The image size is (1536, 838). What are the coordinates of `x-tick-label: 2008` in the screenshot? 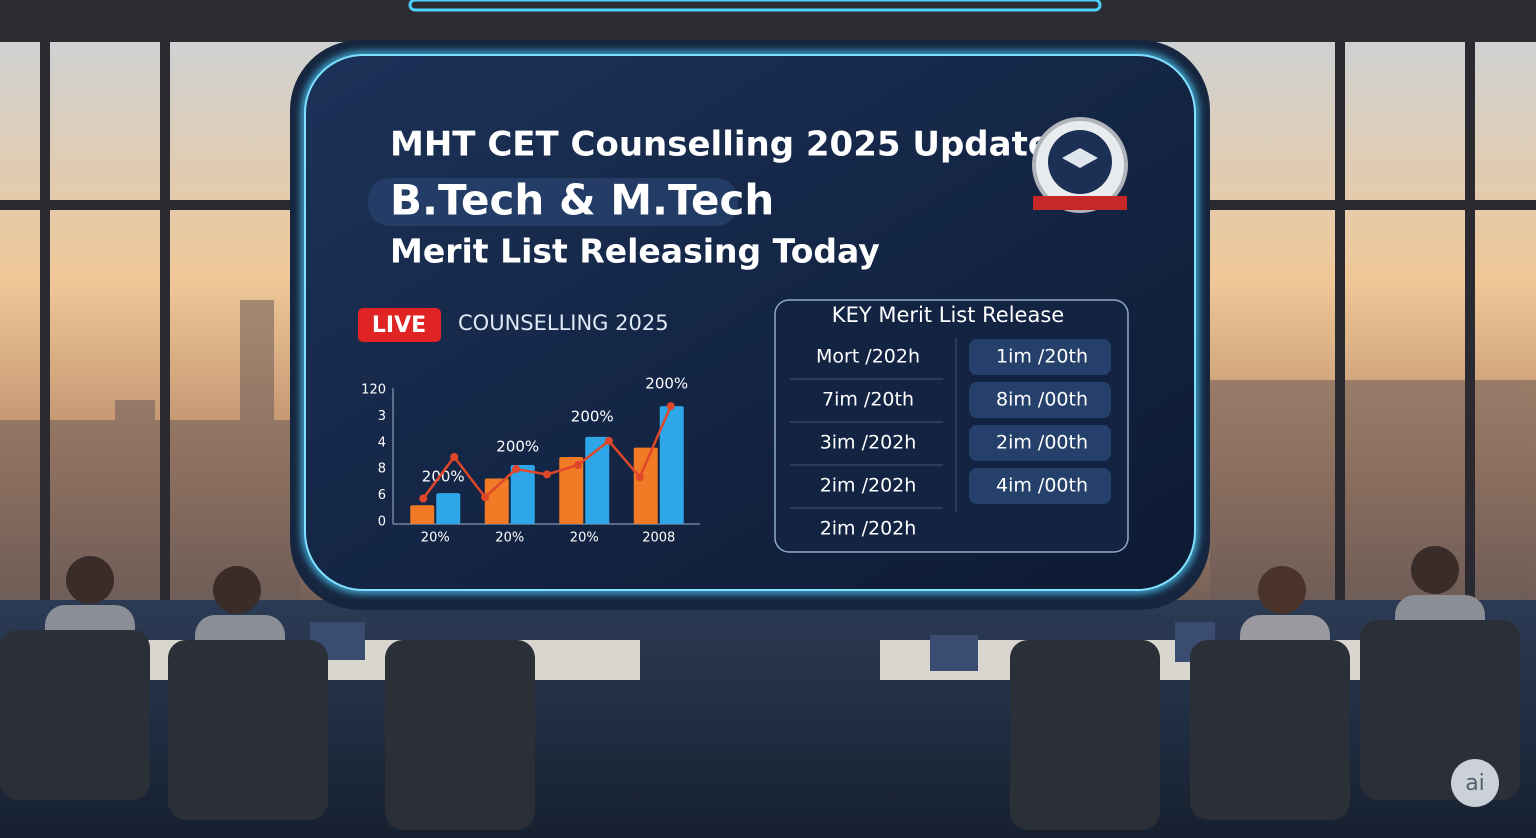 It's located at (658, 538).